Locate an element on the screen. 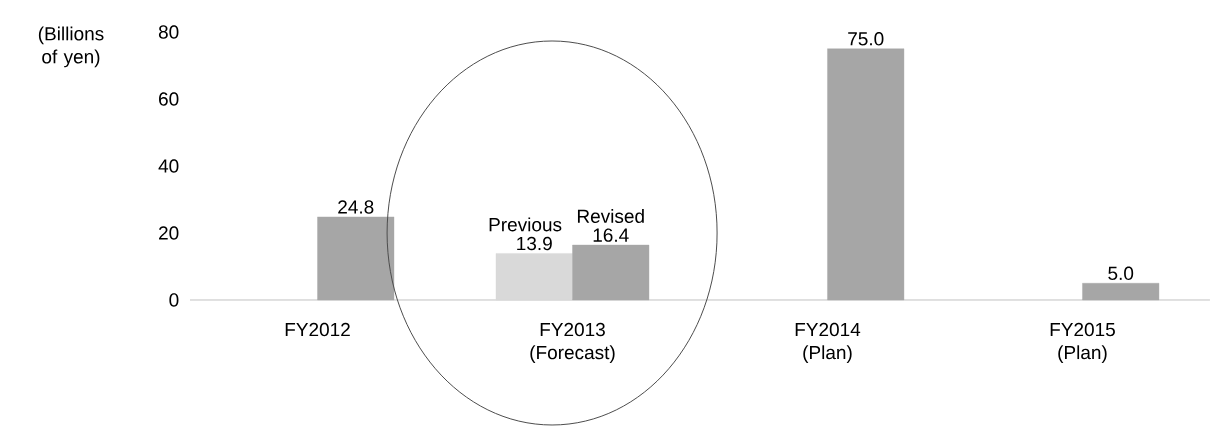 Image resolution: width=1229 pixels, height=427 pixels. x-tick-label: FY2012 is located at coordinates (317, 329).